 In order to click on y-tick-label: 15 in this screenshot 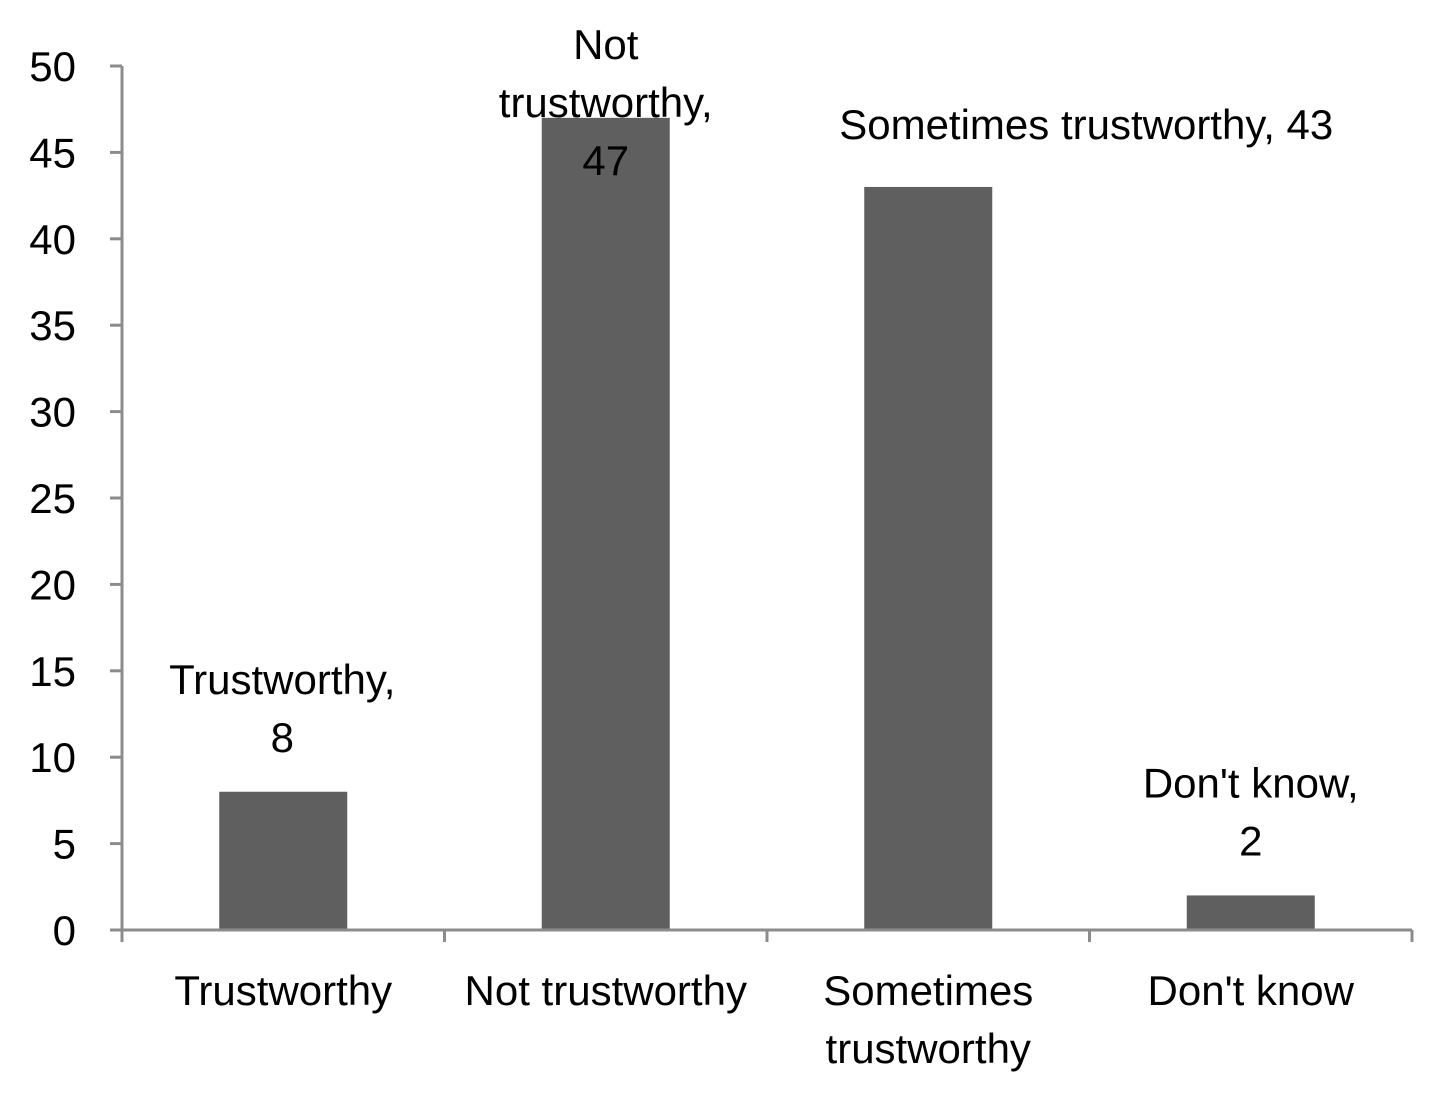, I will do `click(52, 671)`.